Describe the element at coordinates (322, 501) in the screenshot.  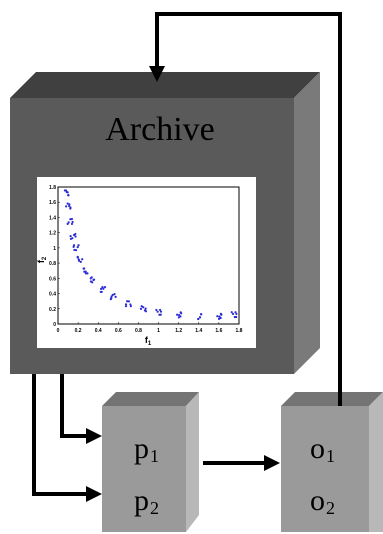
I see `offspring-label-2: o2` at that location.